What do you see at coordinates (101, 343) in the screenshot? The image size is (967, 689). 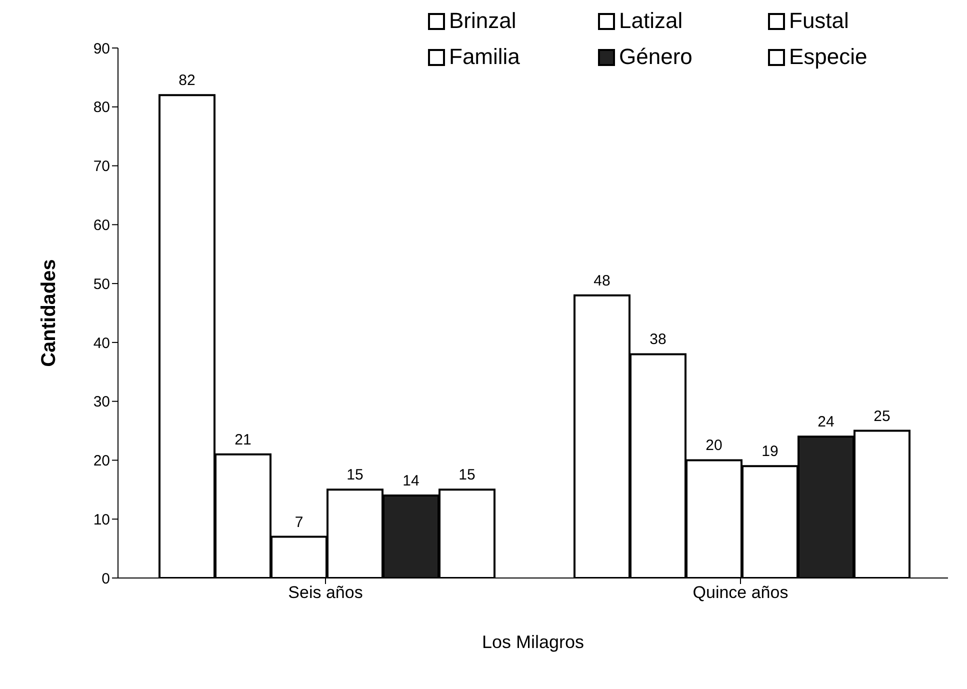 I see `y-tick-label: 40` at bounding box center [101, 343].